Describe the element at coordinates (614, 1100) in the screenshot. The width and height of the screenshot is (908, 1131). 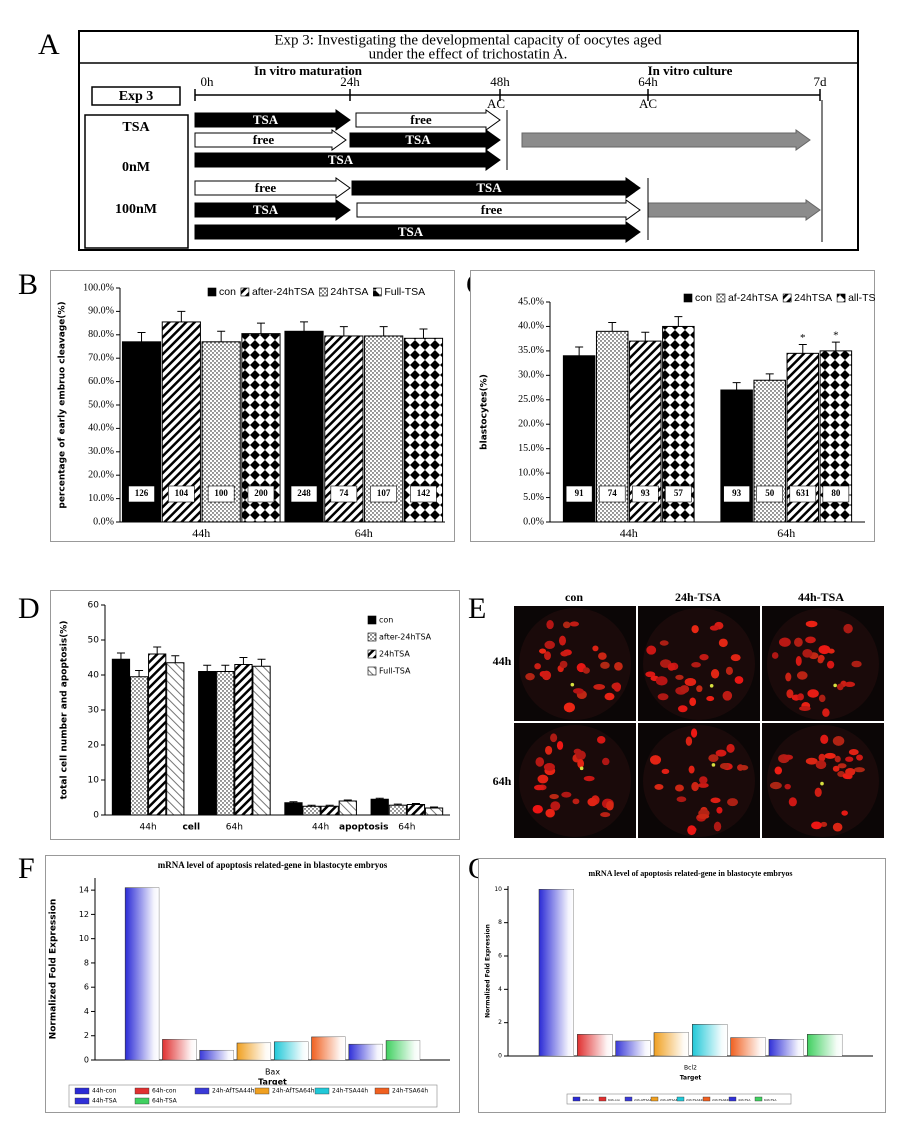
I see `legend-label: 64h-con` at that location.